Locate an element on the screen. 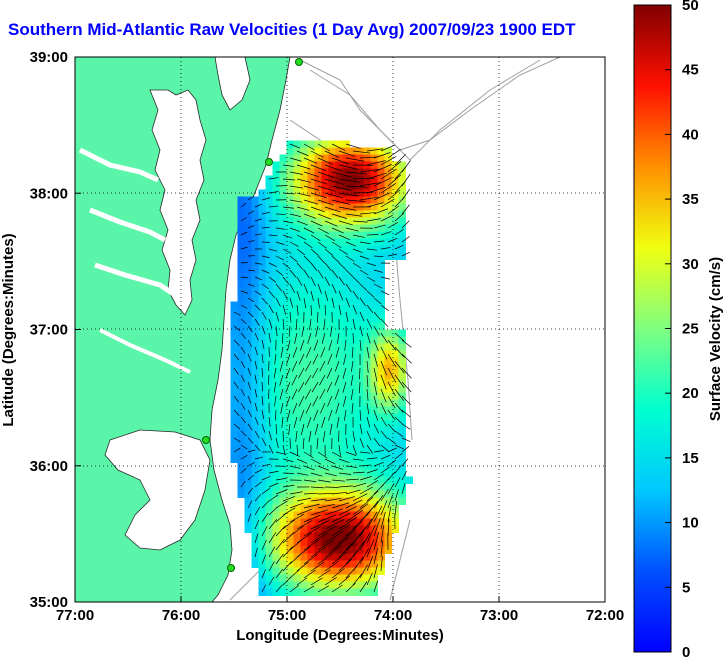 The height and width of the screenshot is (659, 724). x-tick-label: 77:00 is located at coordinates (75, 615).